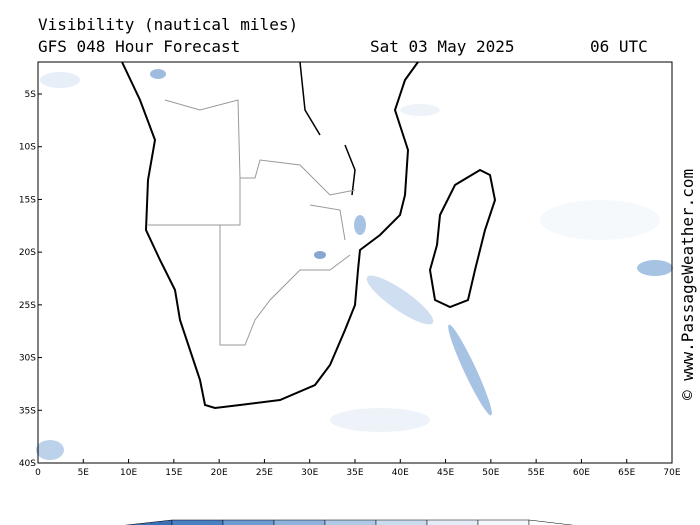 This screenshot has width=700, height=525. Describe the element at coordinates (309, 473) in the screenshot. I see `lon-label: 30E` at that location.